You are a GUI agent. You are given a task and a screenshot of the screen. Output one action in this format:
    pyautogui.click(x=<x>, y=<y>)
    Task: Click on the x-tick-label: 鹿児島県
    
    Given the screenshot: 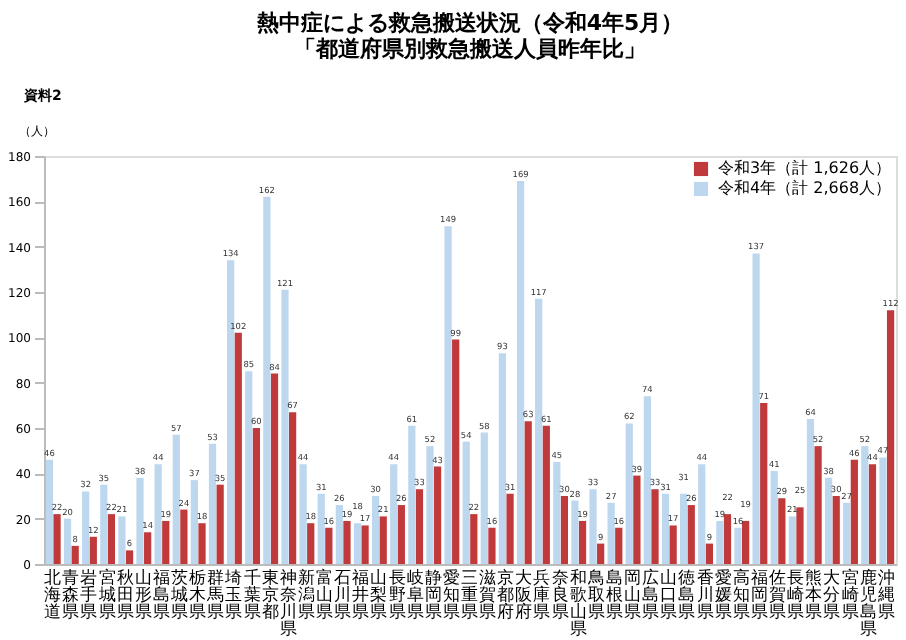 What is the action you would take?
    pyautogui.click(x=868, y=603)
    